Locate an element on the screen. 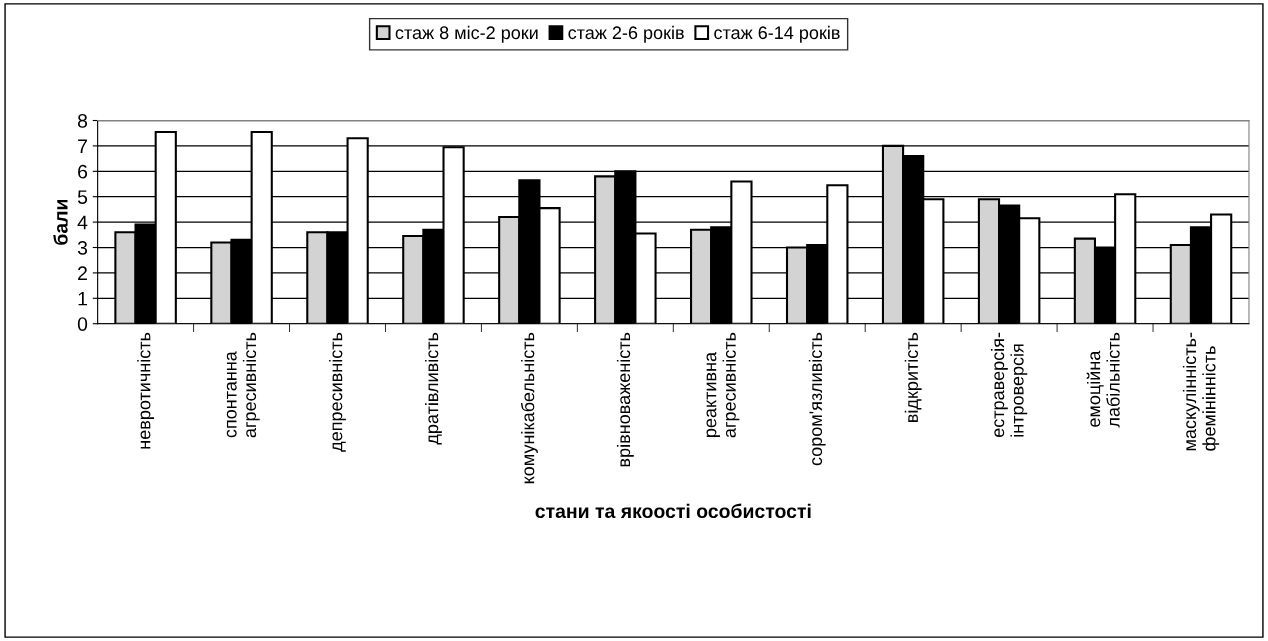  y-axis-title: бали is located at coordinates (60, 222).